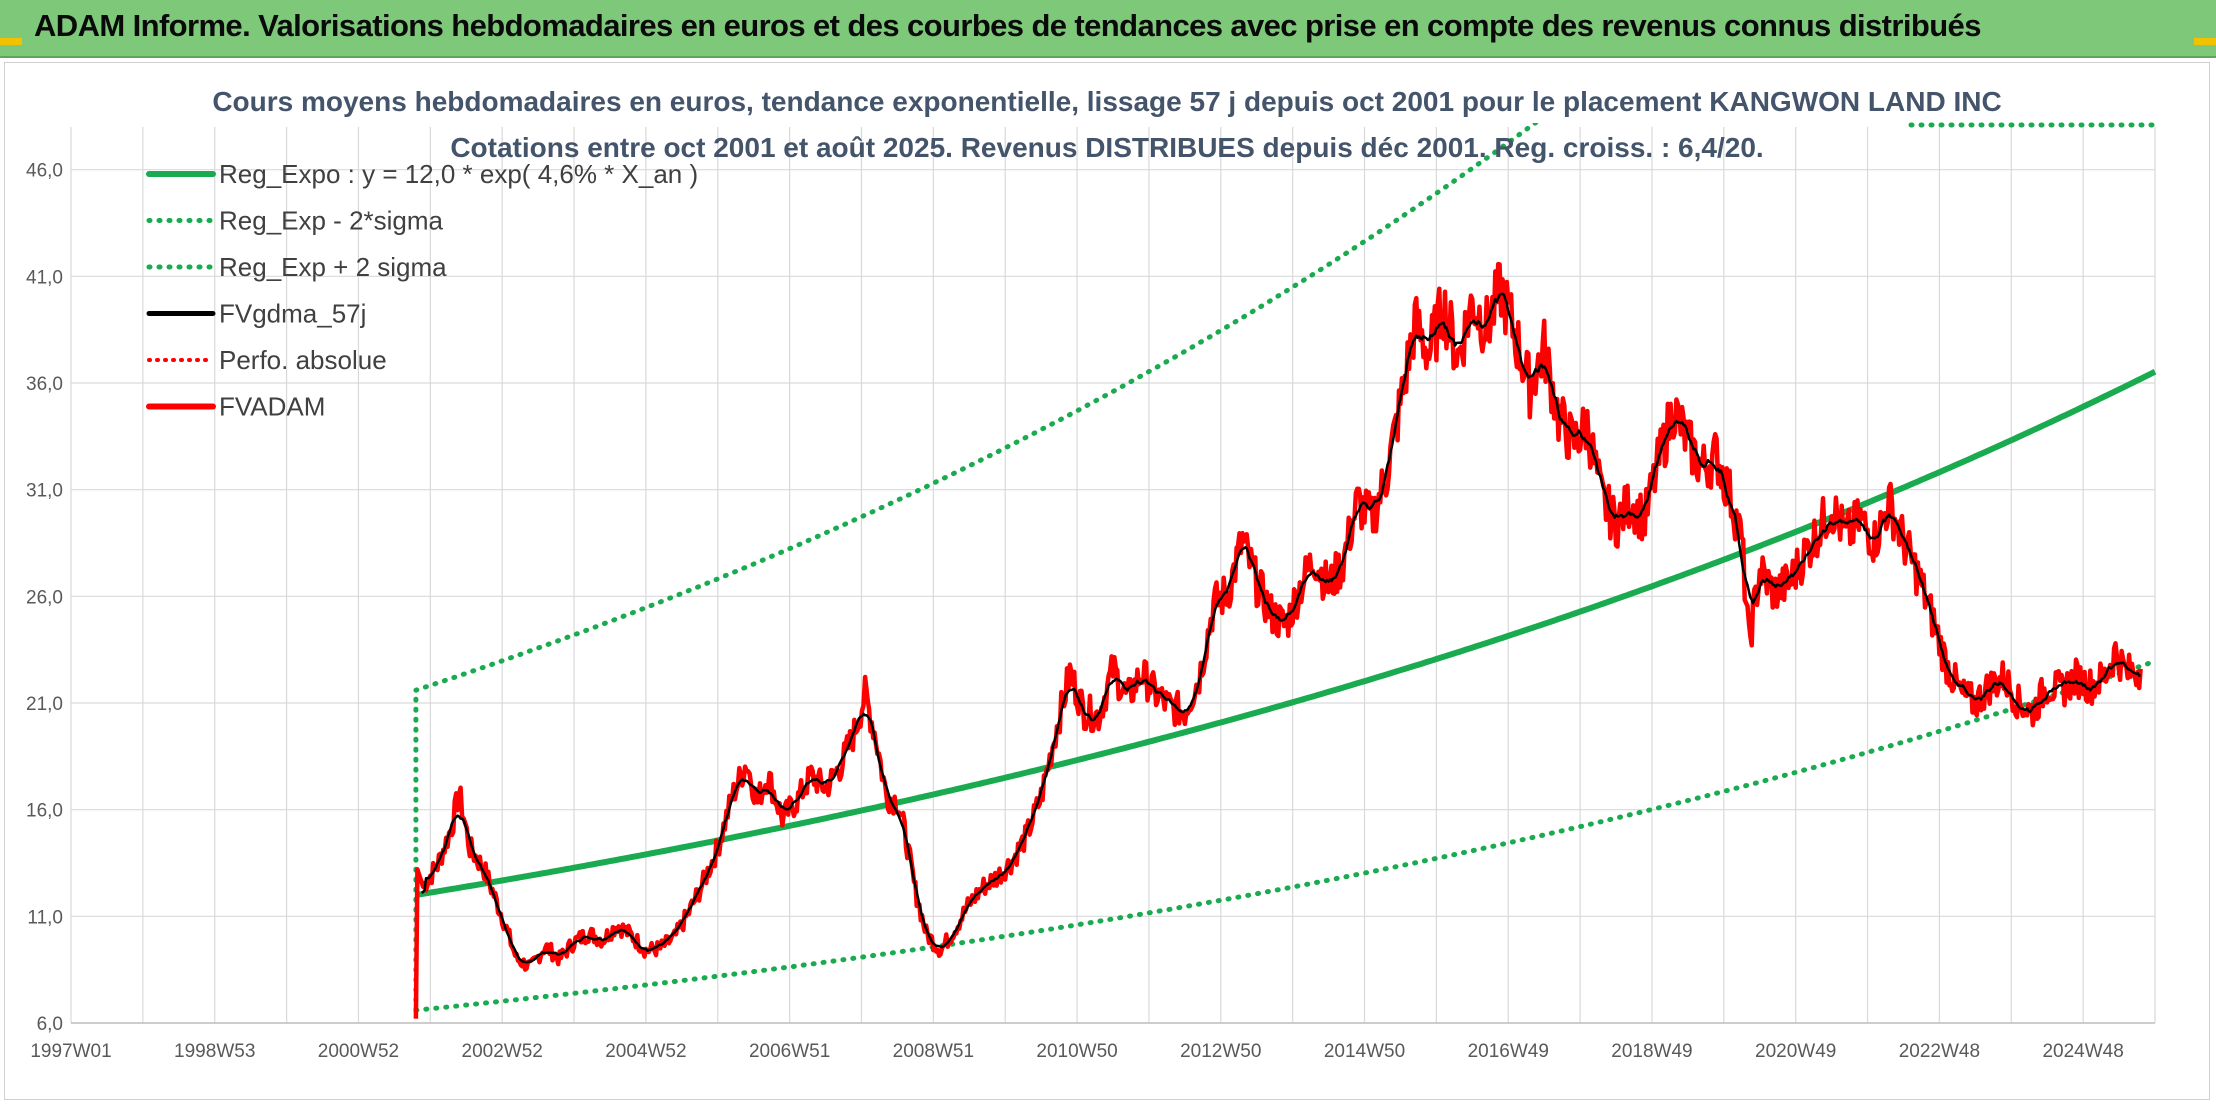 Image resolution: width=2216 pixels, height=1106 pixels. What do you see at coordinates (44, 384) in the screenshot?
I see `y-tick-label: 36,0` at bounding box center [44, 384].